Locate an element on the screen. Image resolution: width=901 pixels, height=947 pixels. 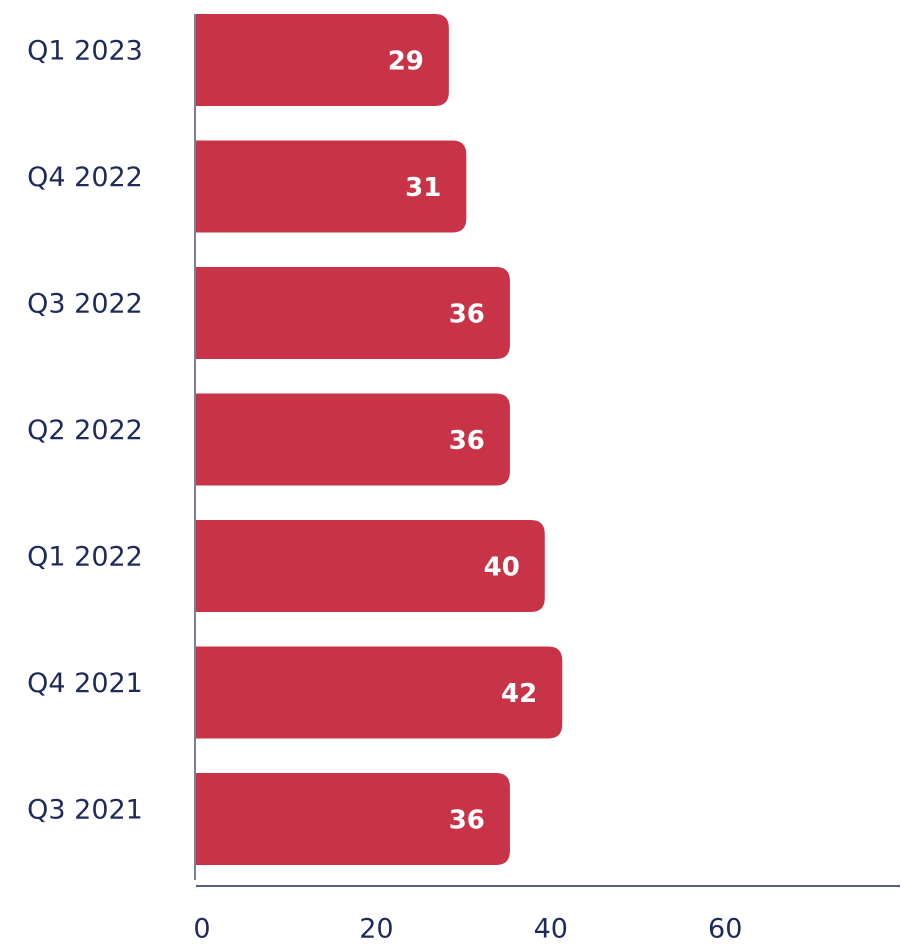
y-tick-label: Q3 2021 is located at coordinates (85, 810).